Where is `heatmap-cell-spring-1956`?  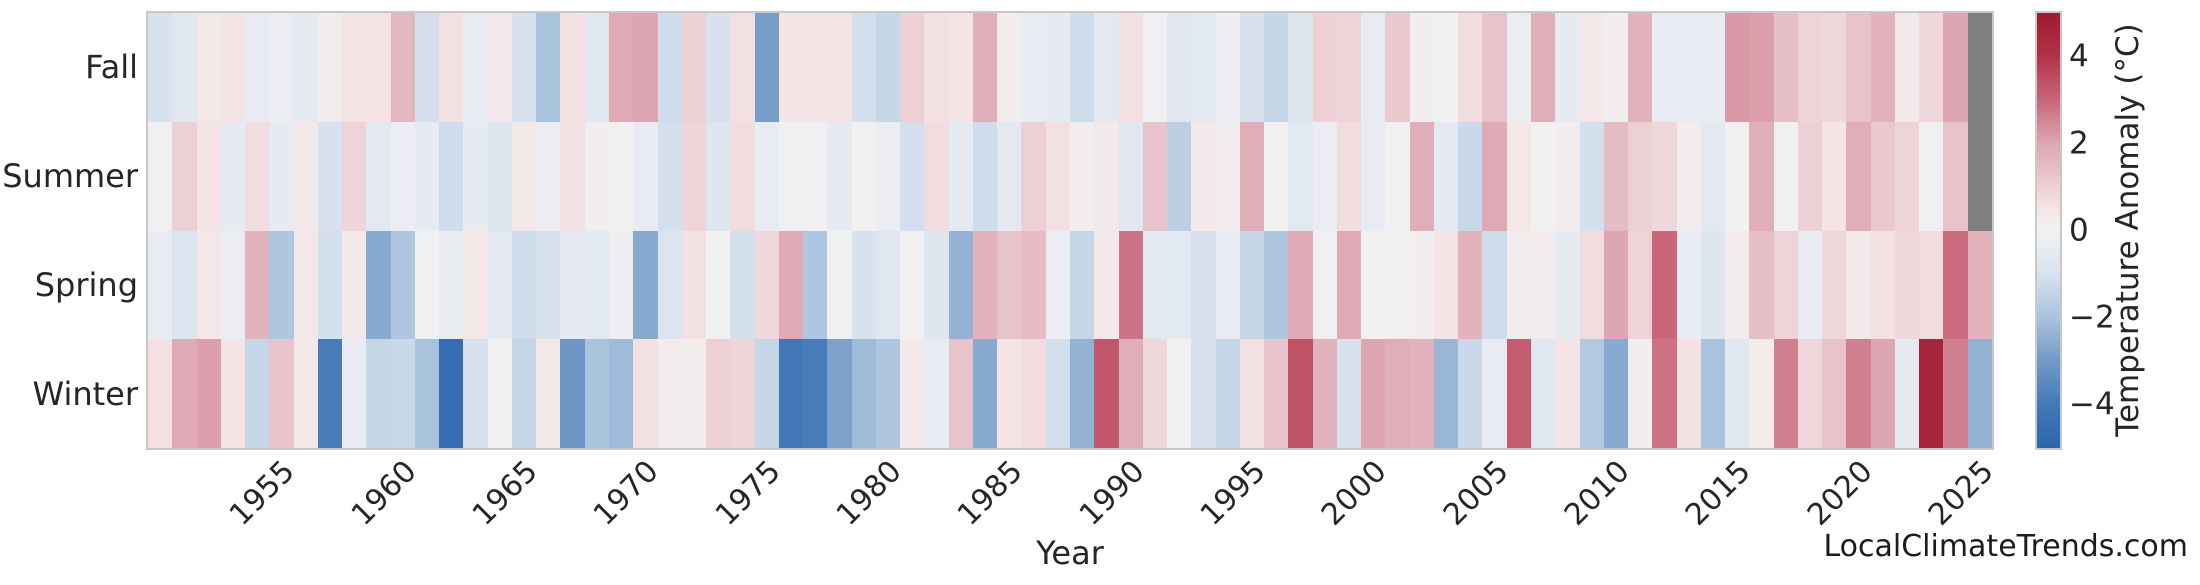 heatmap-cell-spring-1956 is located at coordinates (305, 285).